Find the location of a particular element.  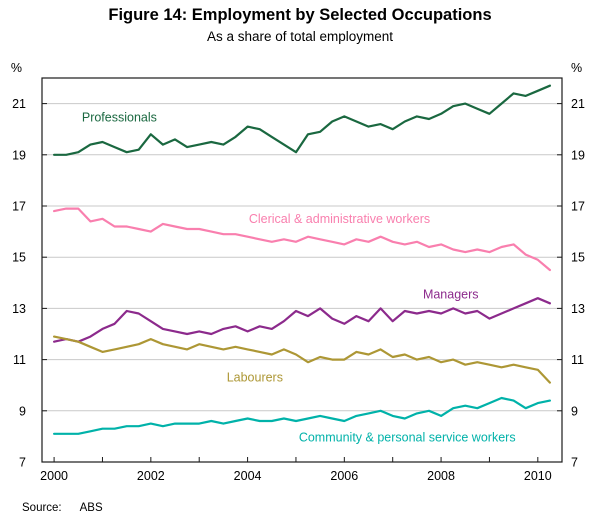

series-line-clerical-administrative-workers is located at coordinates (302, 239).